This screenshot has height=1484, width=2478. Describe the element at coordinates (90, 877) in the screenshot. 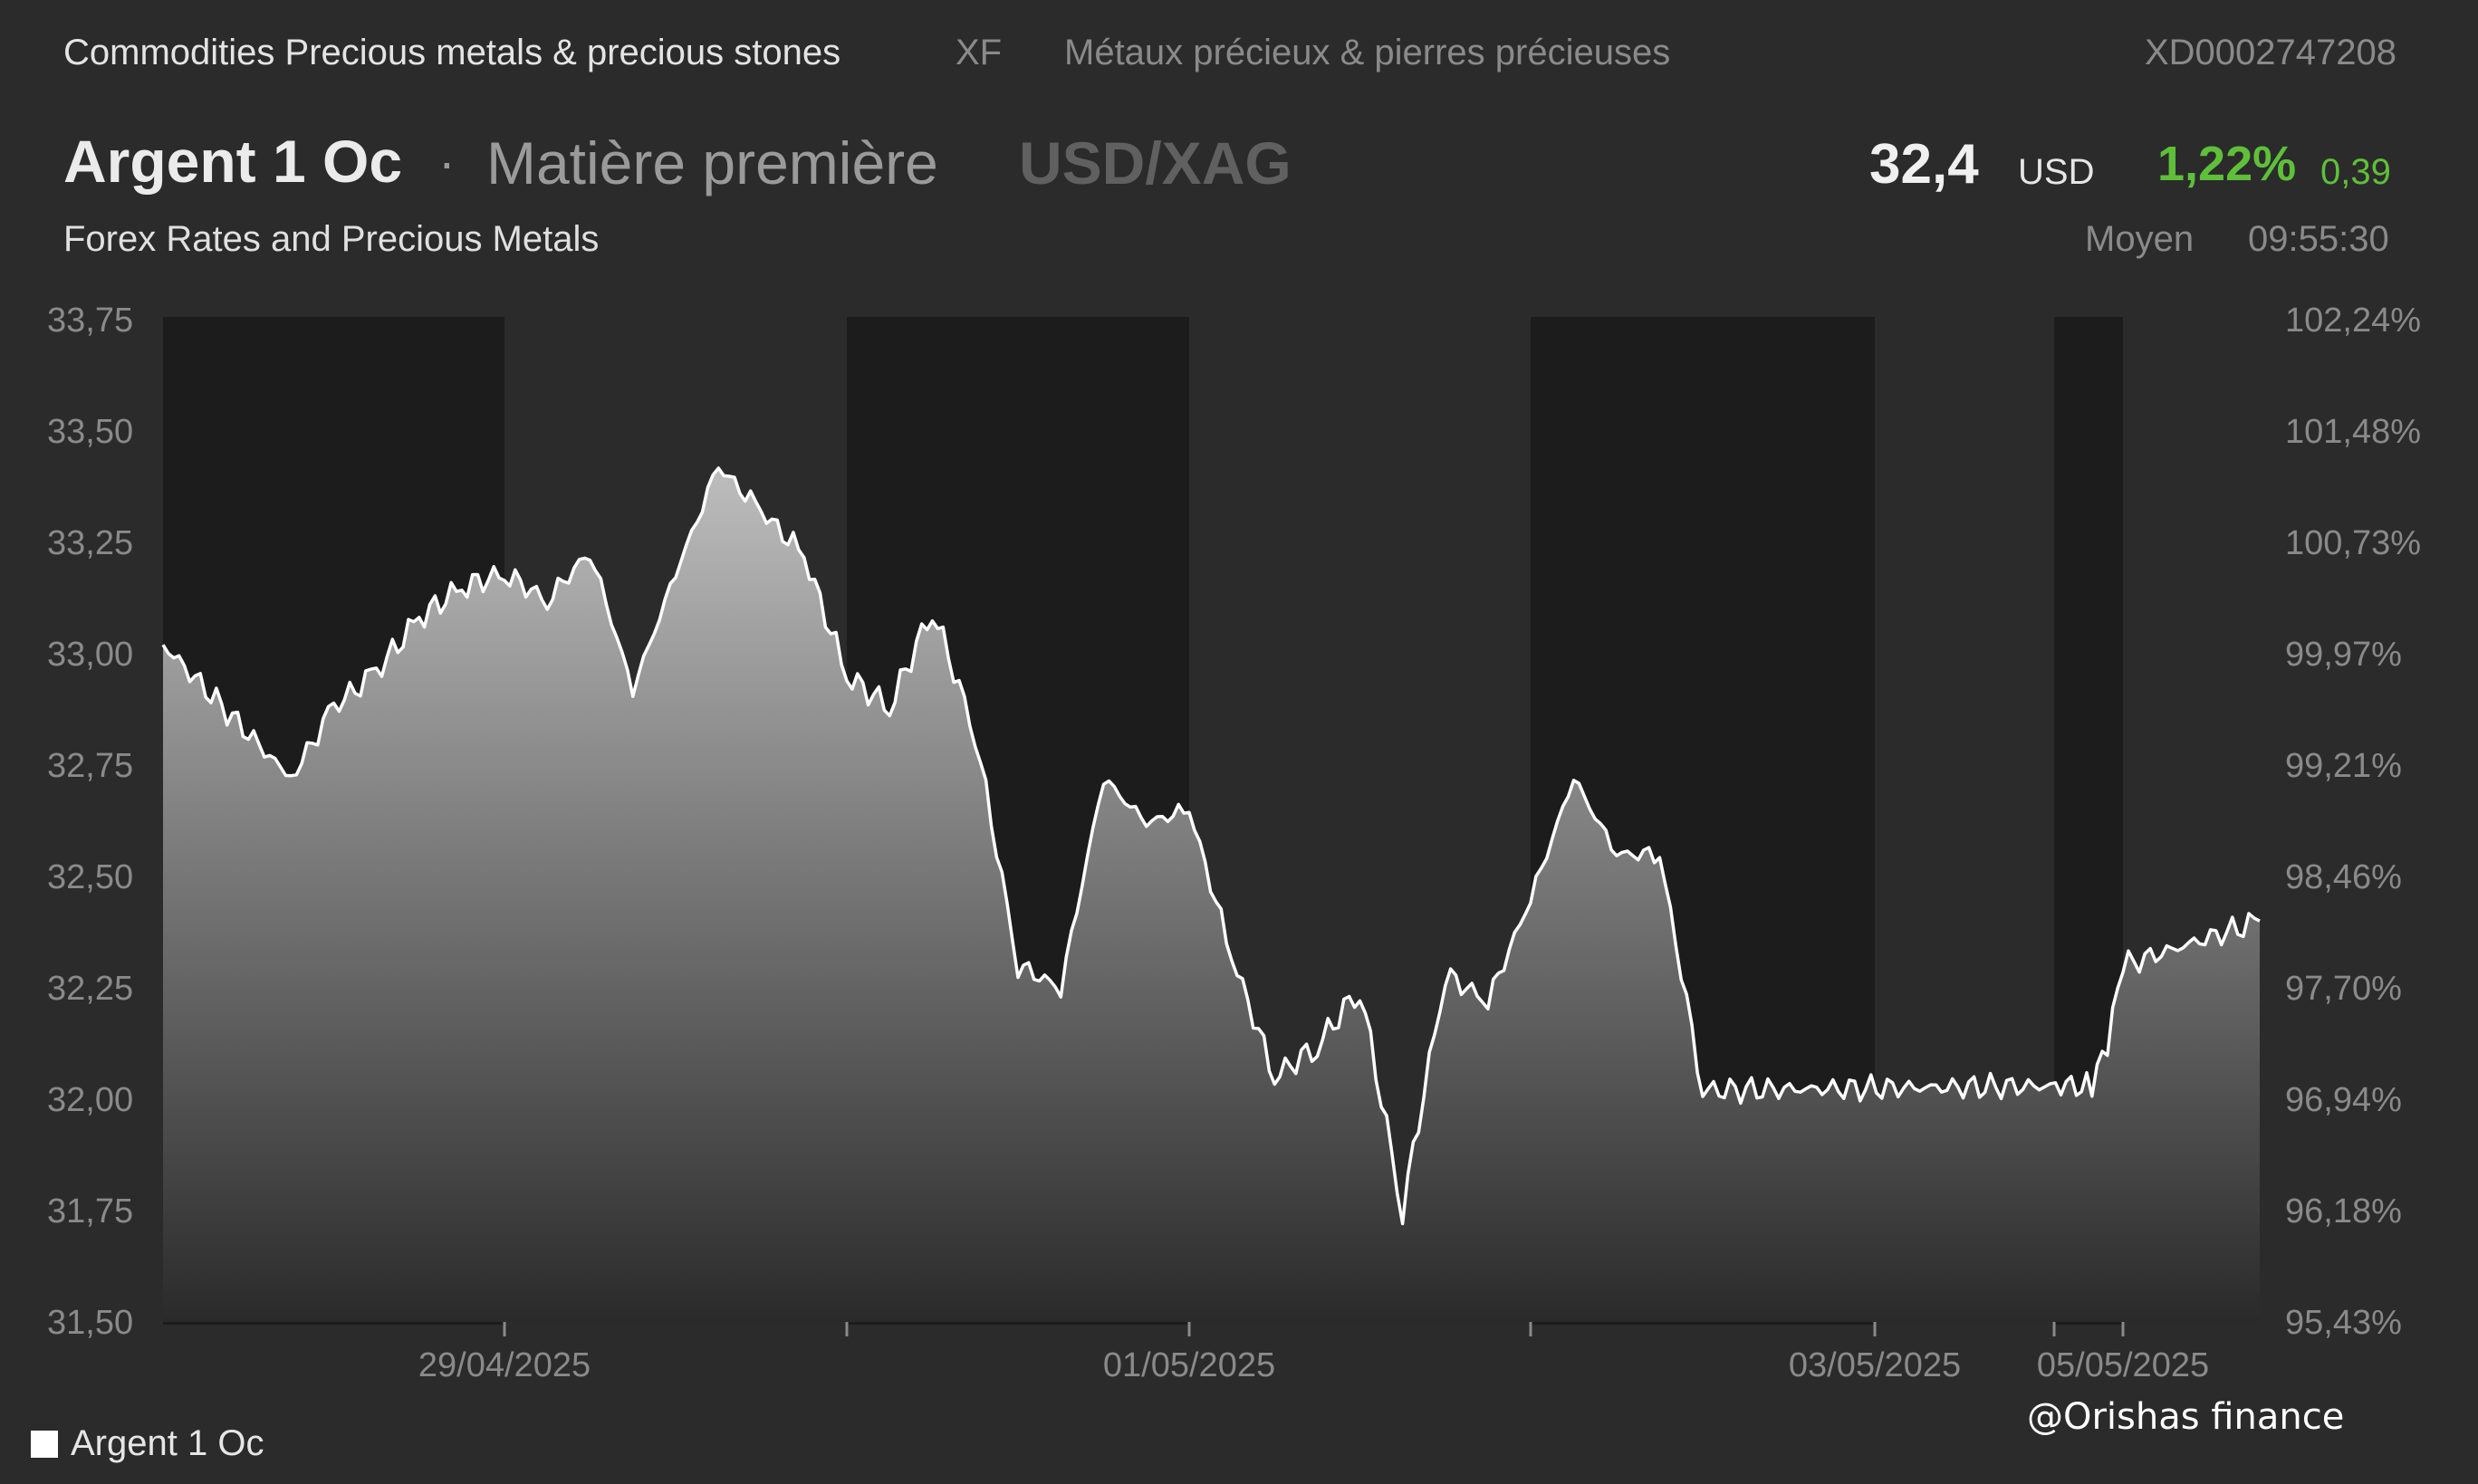

I see `y-tick-label: 32,50` at that location.